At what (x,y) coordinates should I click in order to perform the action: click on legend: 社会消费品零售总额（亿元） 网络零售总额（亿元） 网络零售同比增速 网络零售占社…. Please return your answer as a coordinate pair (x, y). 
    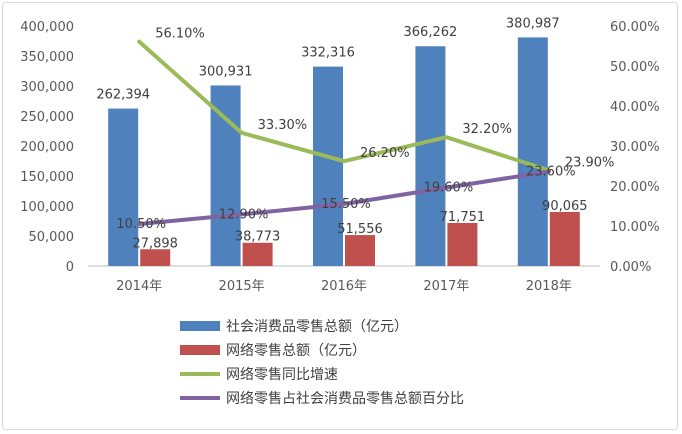
    Looking at the image, I should click on (390, 362).